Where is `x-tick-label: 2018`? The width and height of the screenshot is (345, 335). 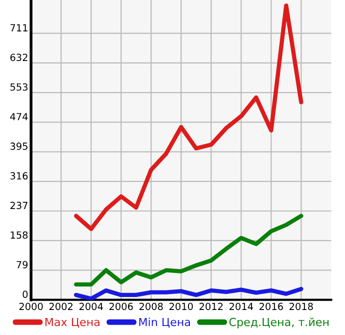 x-tick-label: 2018 is located at coordinates (301, 306).